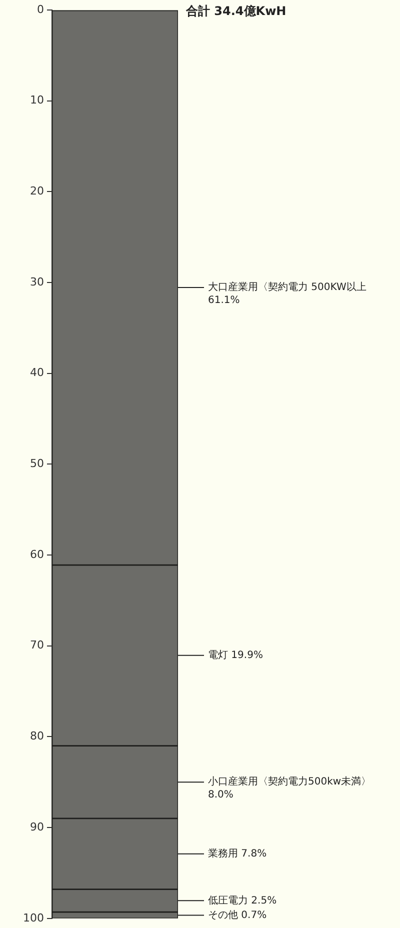 The height and width of the screenshot is (928, 400). Describe the element at coordinates (37, 827) in the screenshot. I see `y-tick-label: 90` at that location.